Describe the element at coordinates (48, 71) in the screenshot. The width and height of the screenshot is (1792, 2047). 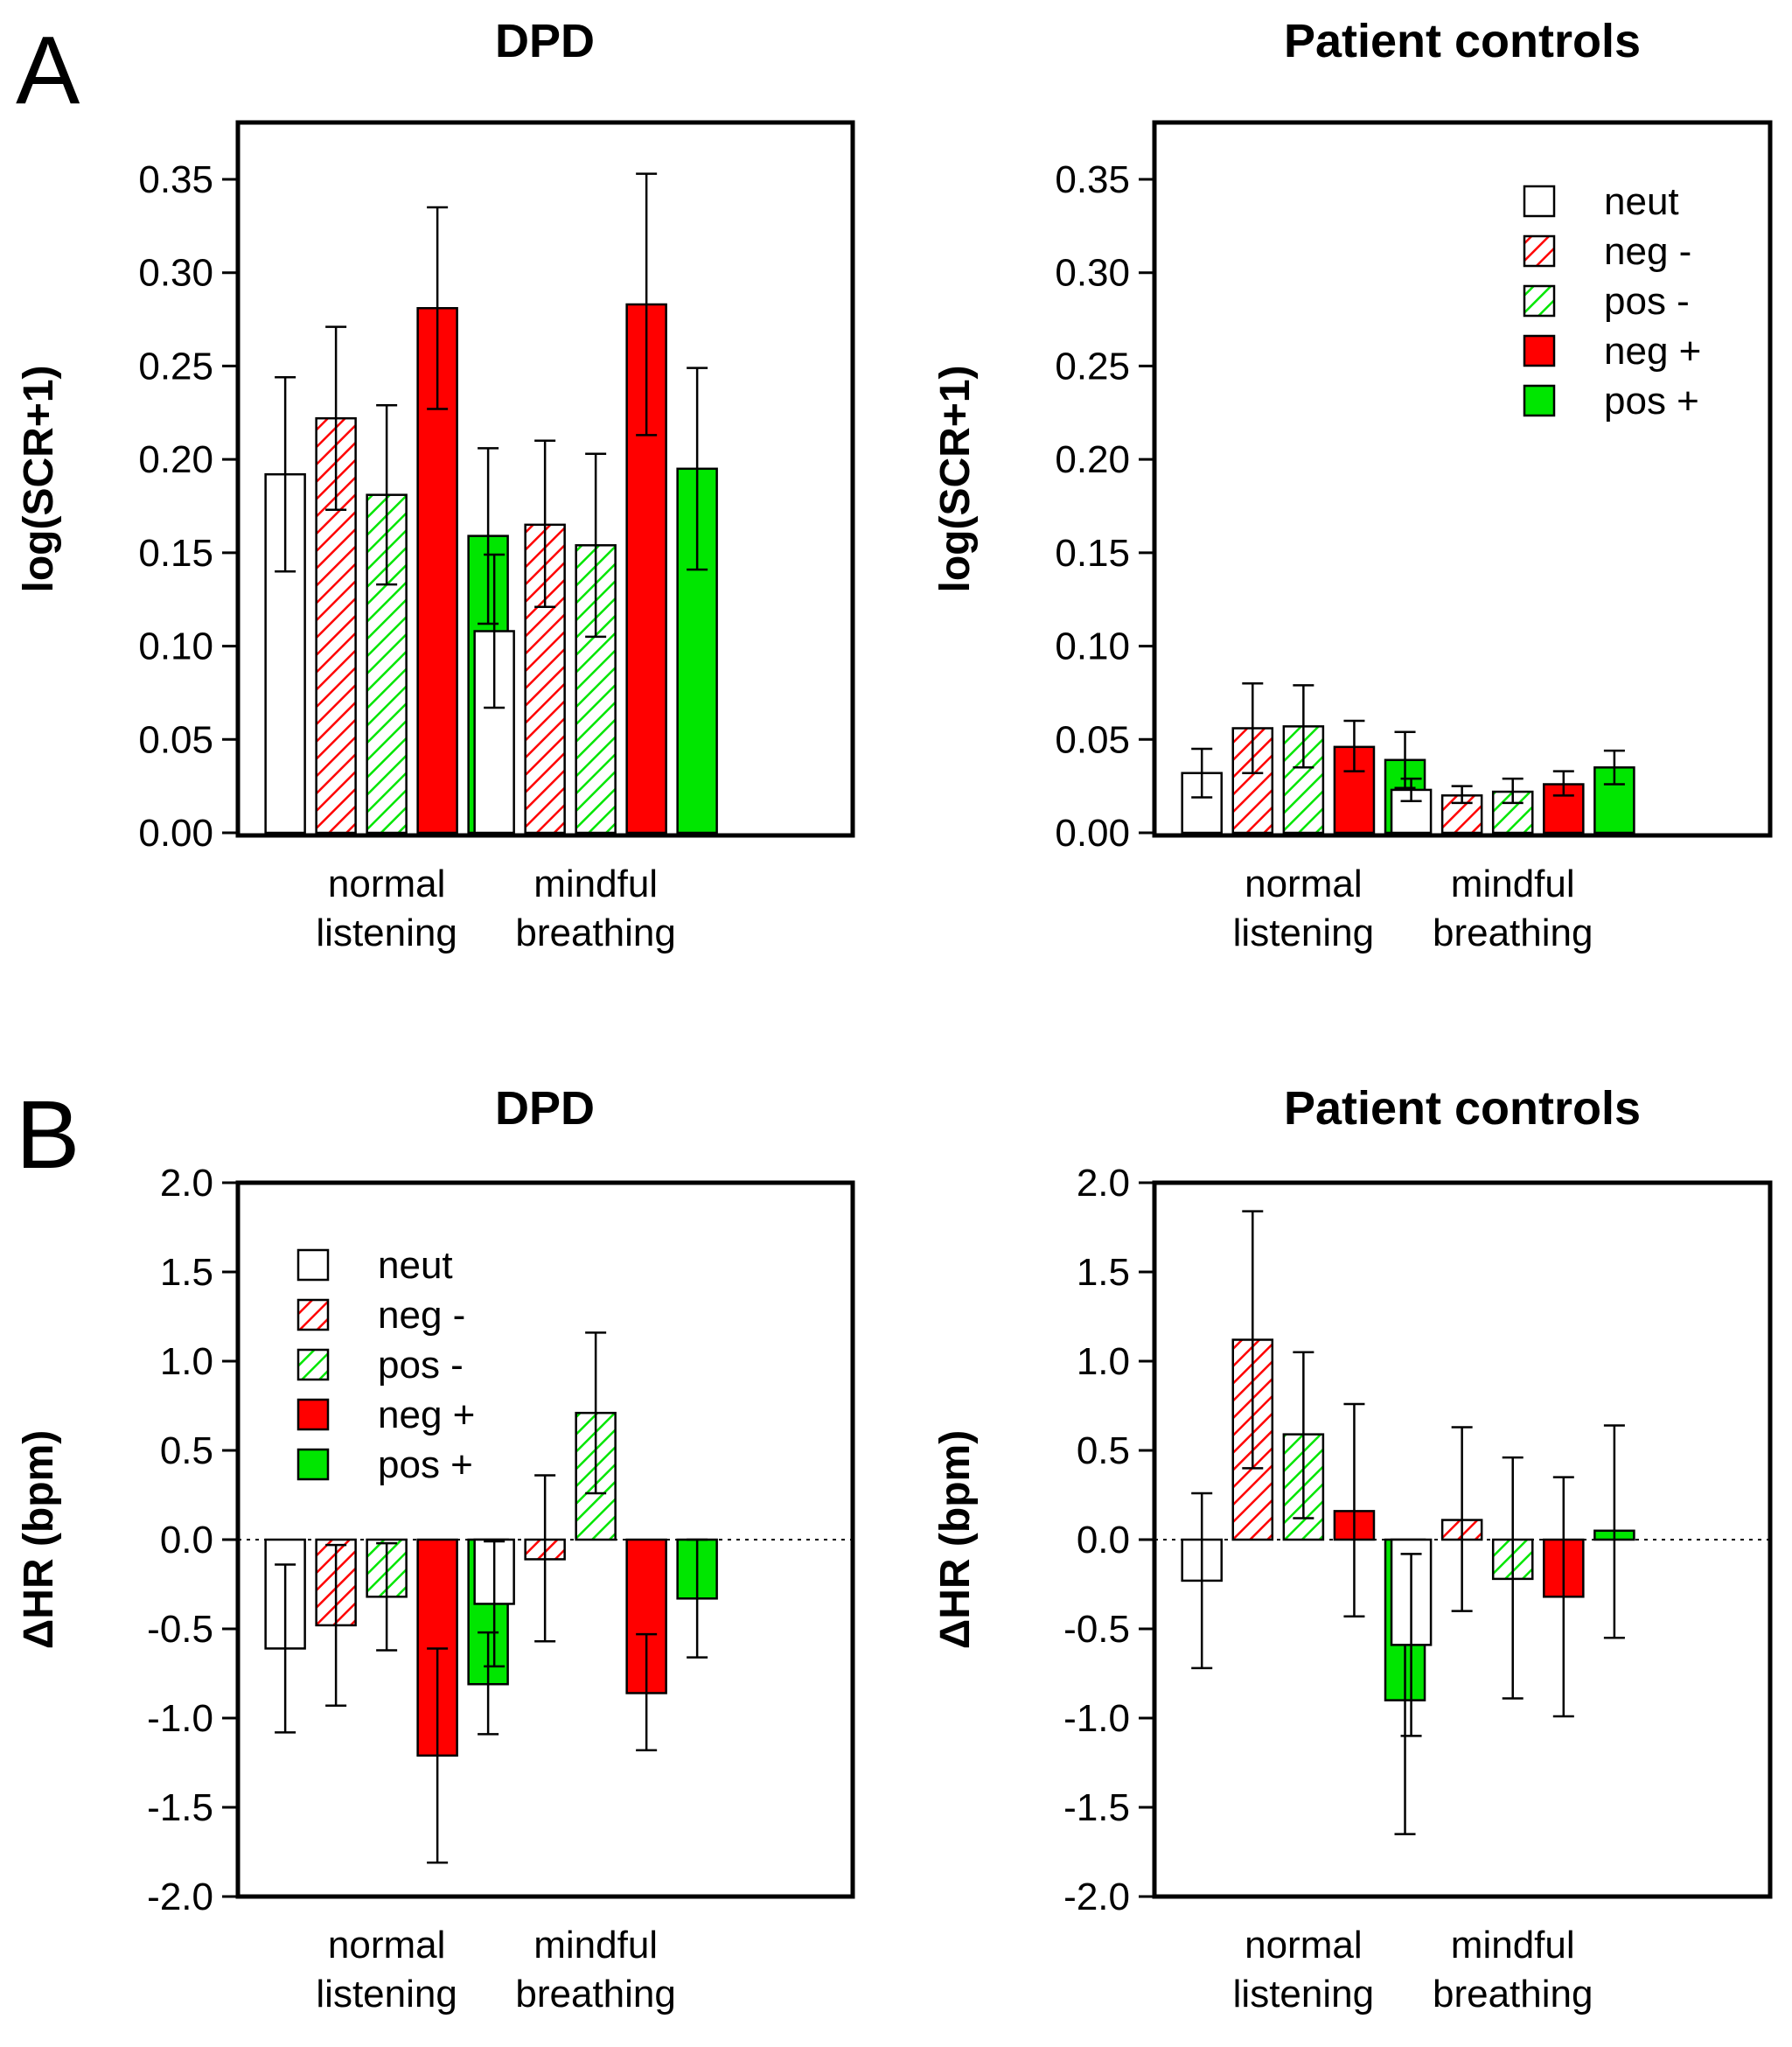
I see `panel-letter-a: A` at that location.